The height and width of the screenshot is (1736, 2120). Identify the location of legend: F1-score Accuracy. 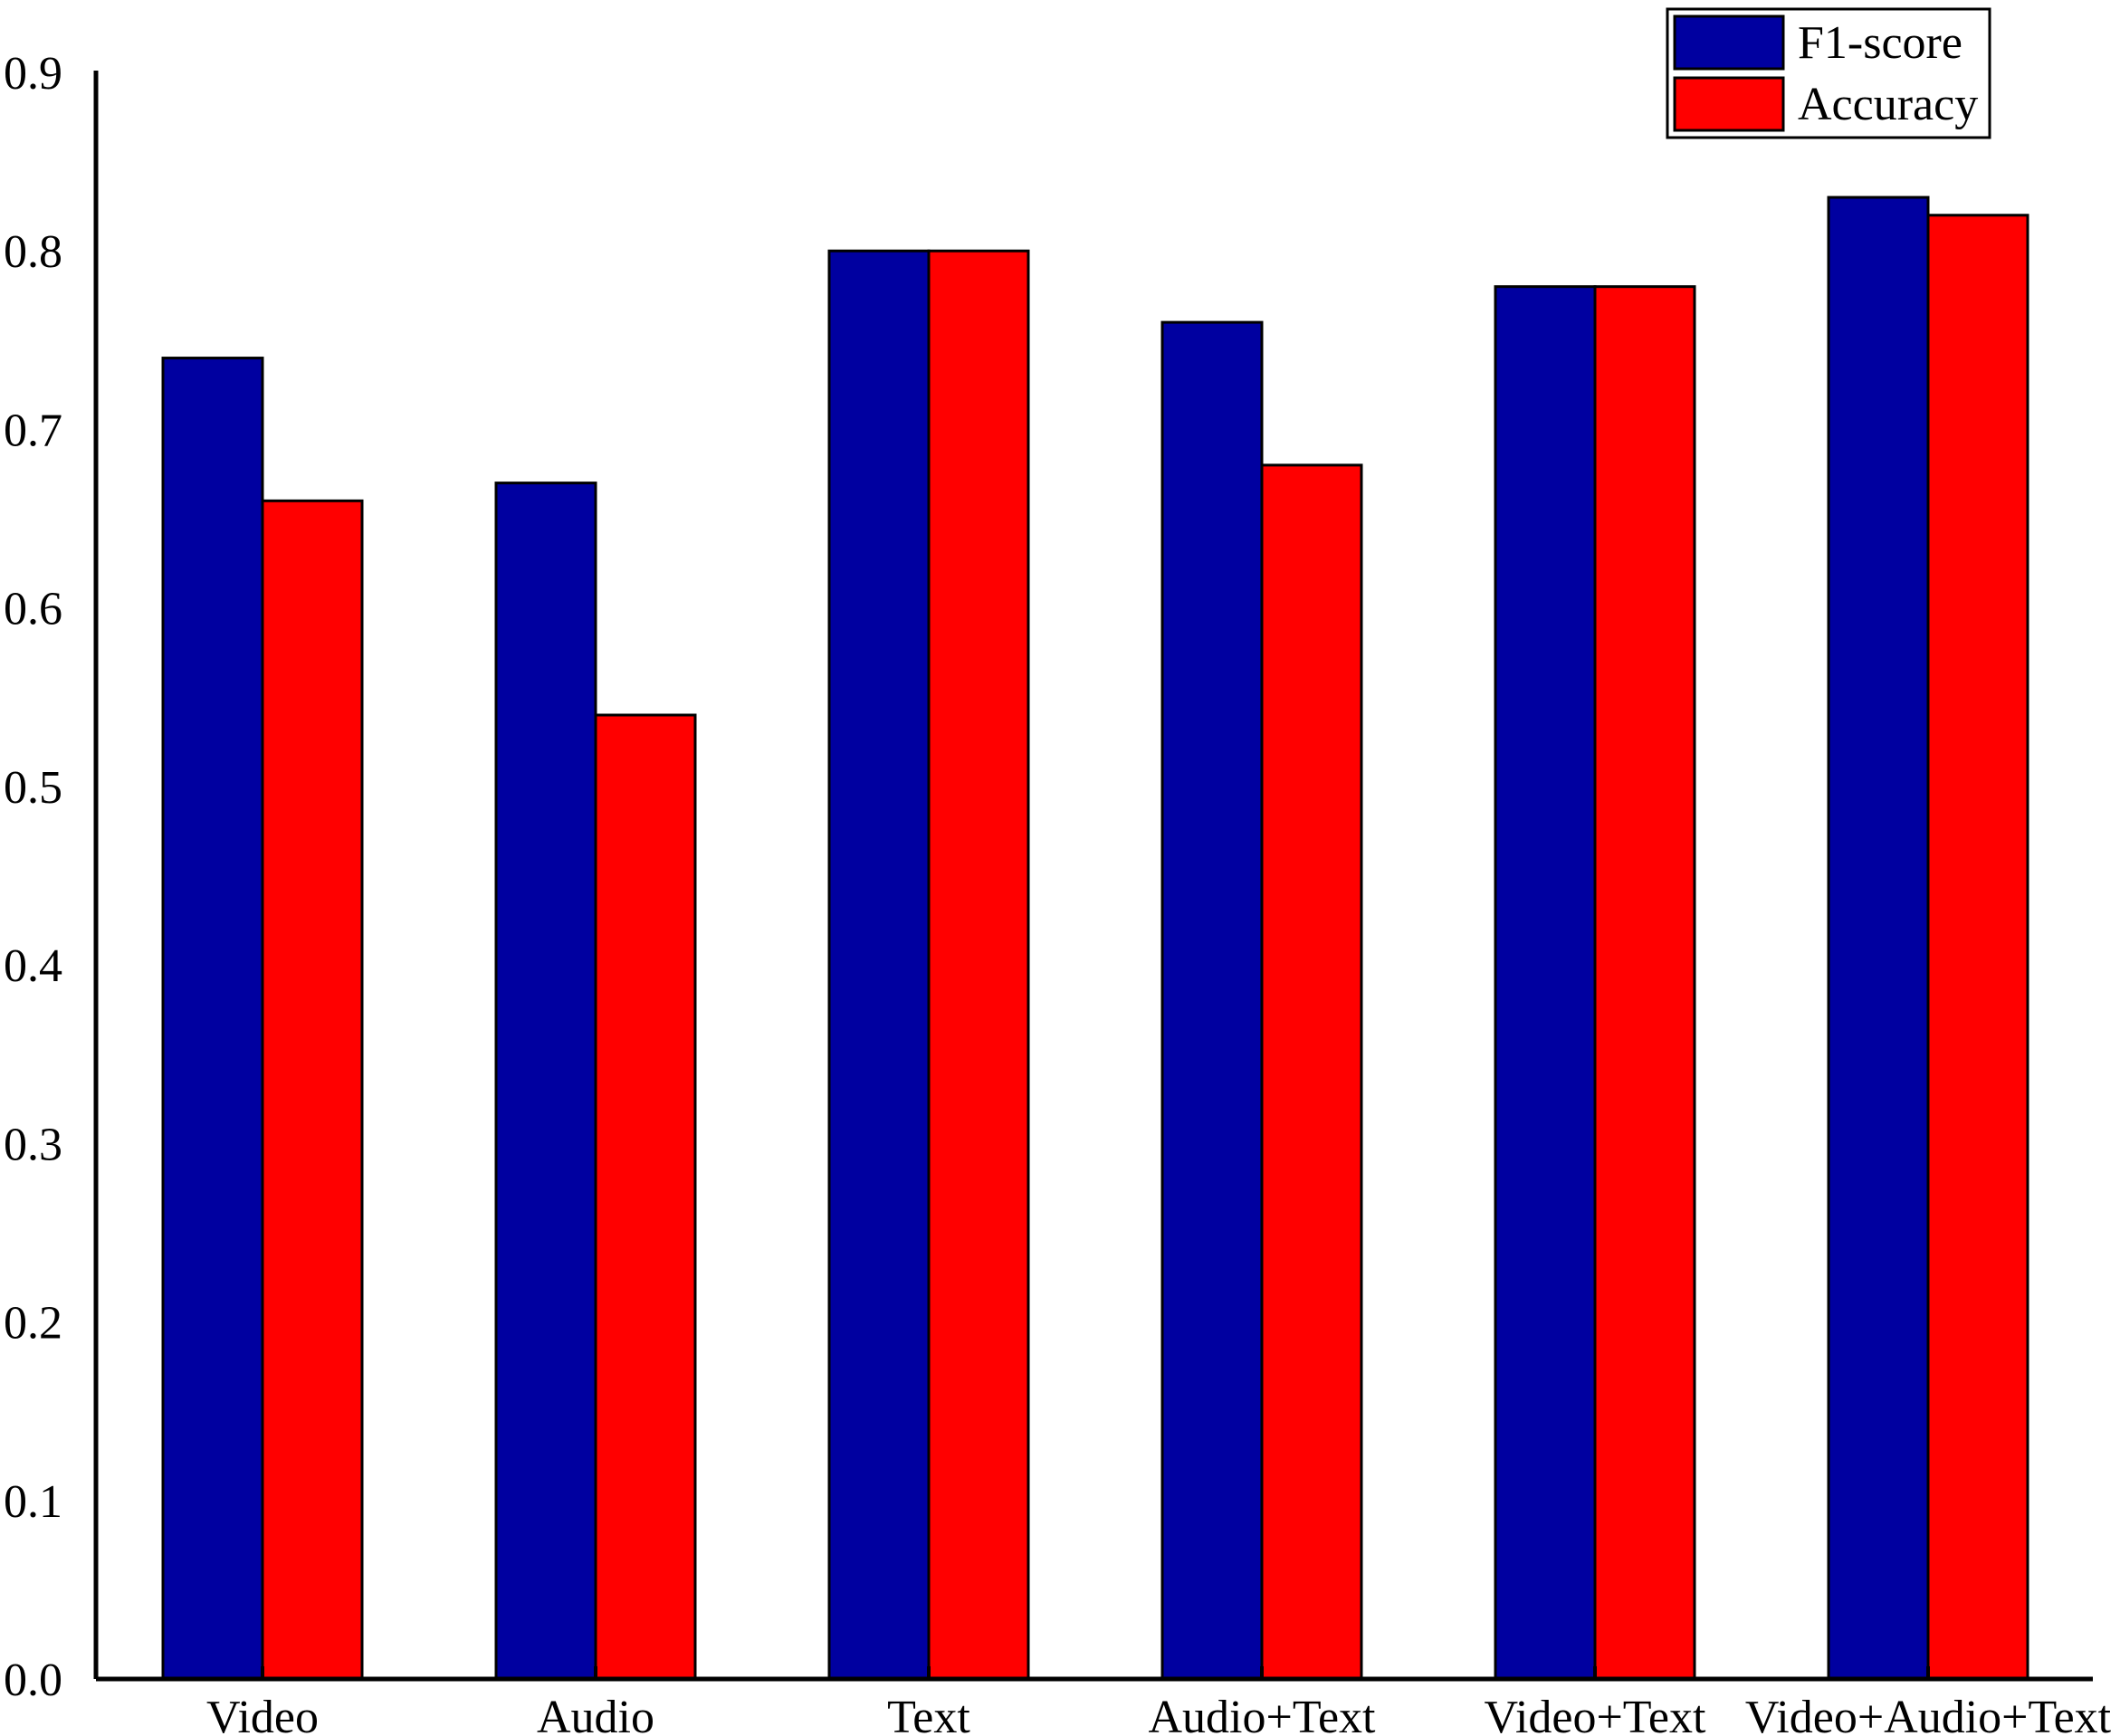
(1828, 73).